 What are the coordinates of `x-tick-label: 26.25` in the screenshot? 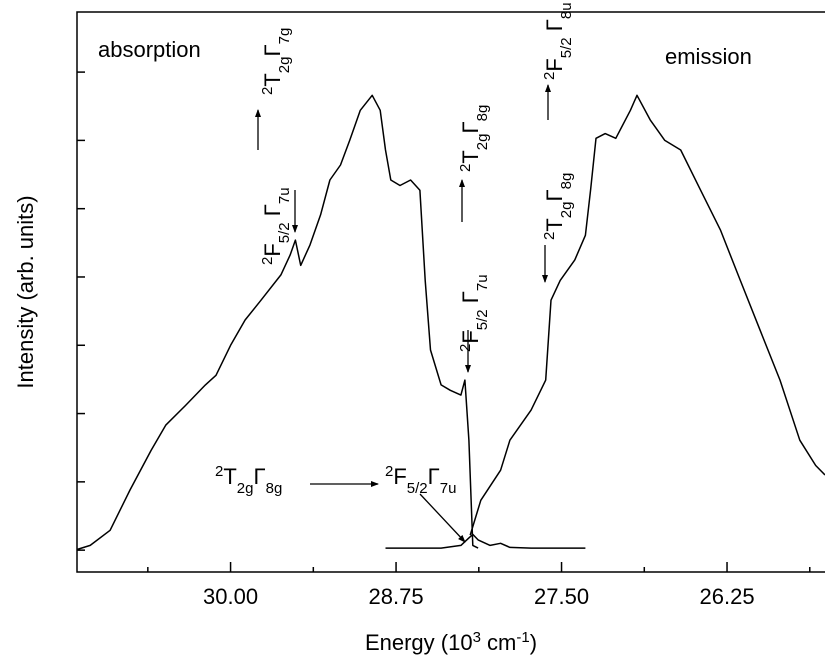 It's located at (727, 596).